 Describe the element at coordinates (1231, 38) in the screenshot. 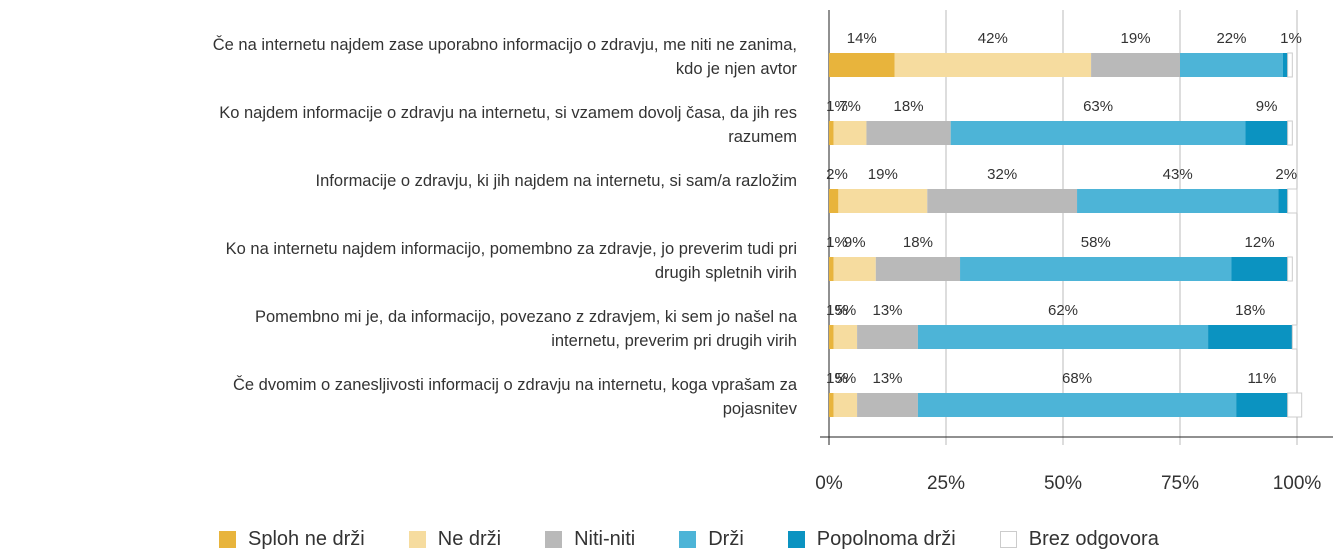

I see `data-label: 22%` at that location.